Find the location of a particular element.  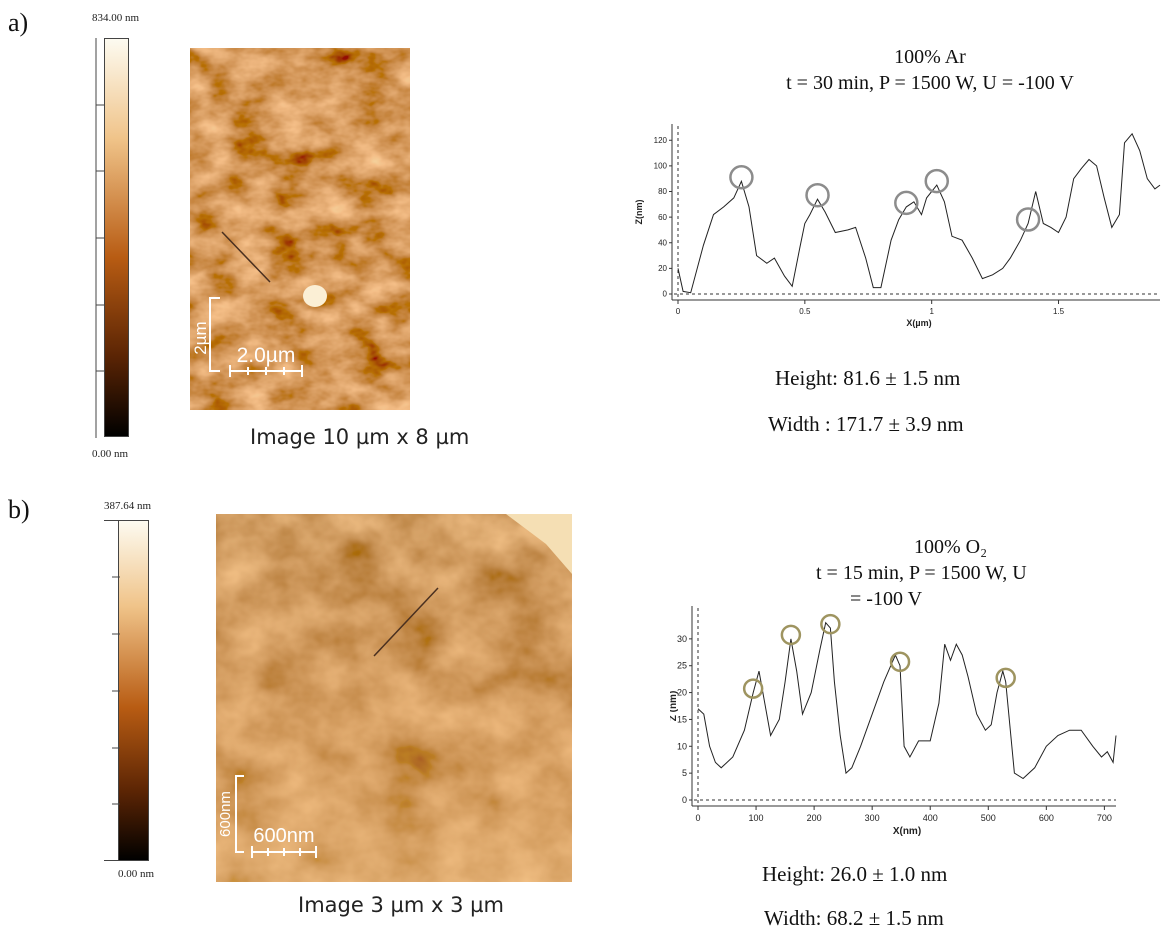

condition-b-line2: t = 15 min, P = 1500 W, U is located at coordinates (921, 573).